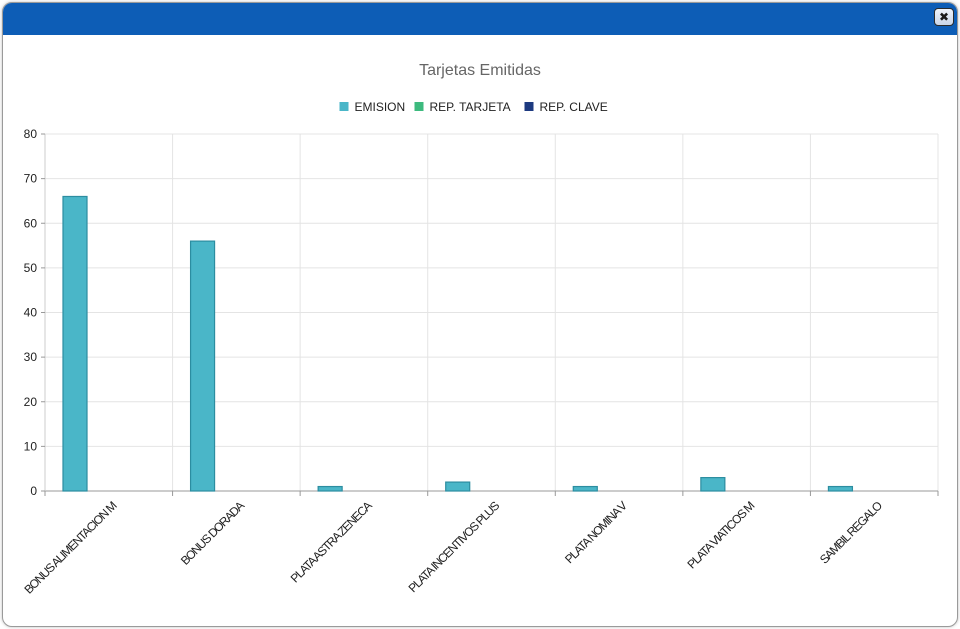  Describe the element at coordinates (721, 534) in the screenshot. I see `x-category-label: PLATA VIATICOS M` at that location.